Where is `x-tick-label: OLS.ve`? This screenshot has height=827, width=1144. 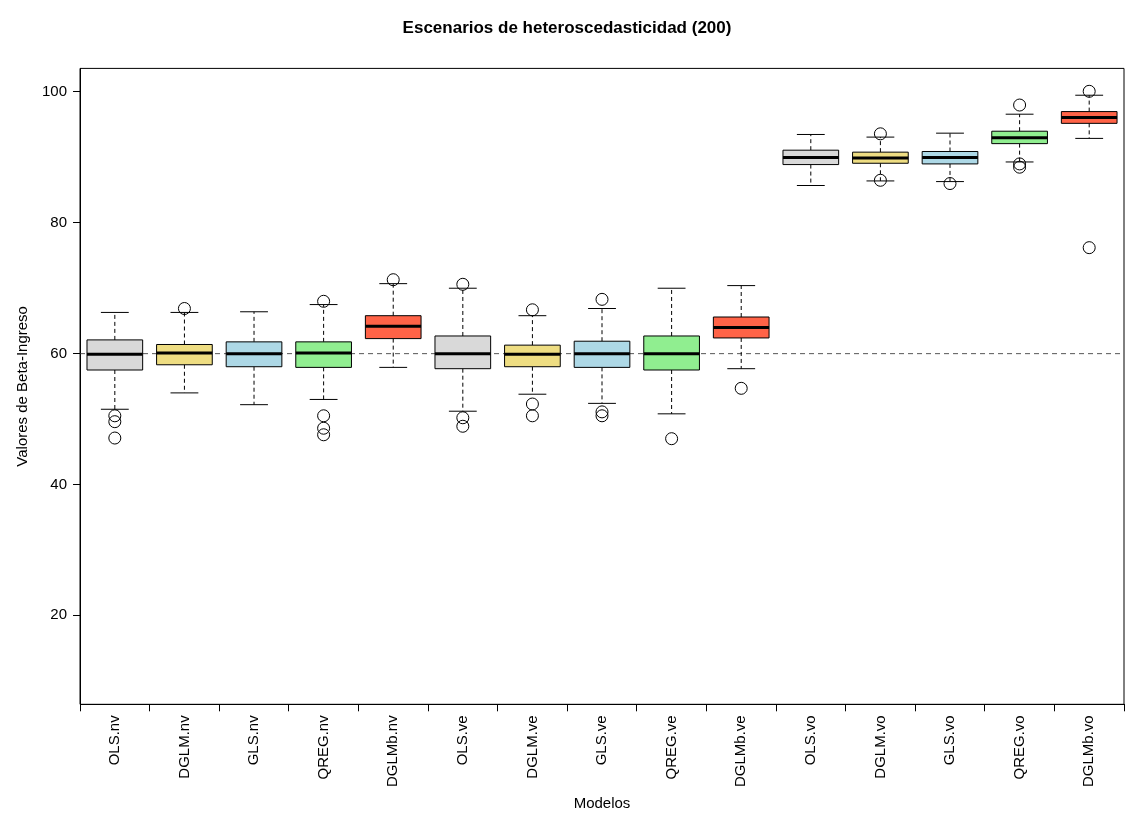
x-tick-label: OLS.ve is located at coordinates (461, 740).